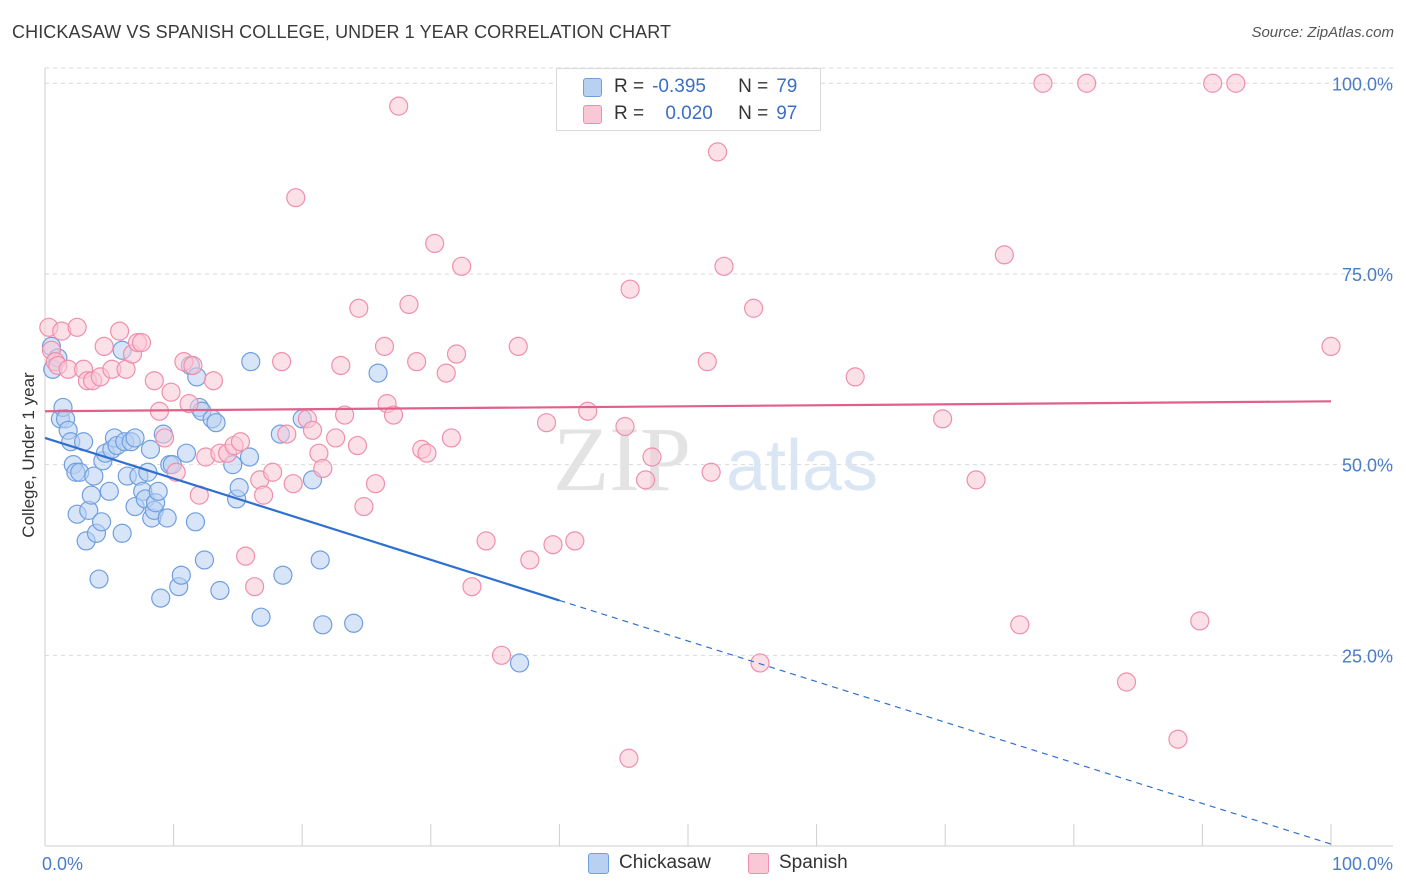  I want to click on y-axis-title: College, Under 1 year, so click(28, 455).